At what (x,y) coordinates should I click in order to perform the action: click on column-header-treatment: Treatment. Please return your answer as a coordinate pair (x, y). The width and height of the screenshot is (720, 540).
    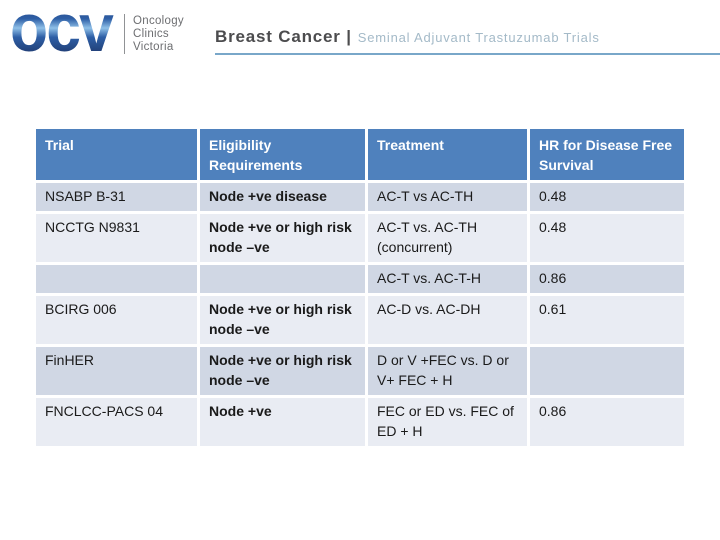
    Looking at the image, I should click on (447, 154).